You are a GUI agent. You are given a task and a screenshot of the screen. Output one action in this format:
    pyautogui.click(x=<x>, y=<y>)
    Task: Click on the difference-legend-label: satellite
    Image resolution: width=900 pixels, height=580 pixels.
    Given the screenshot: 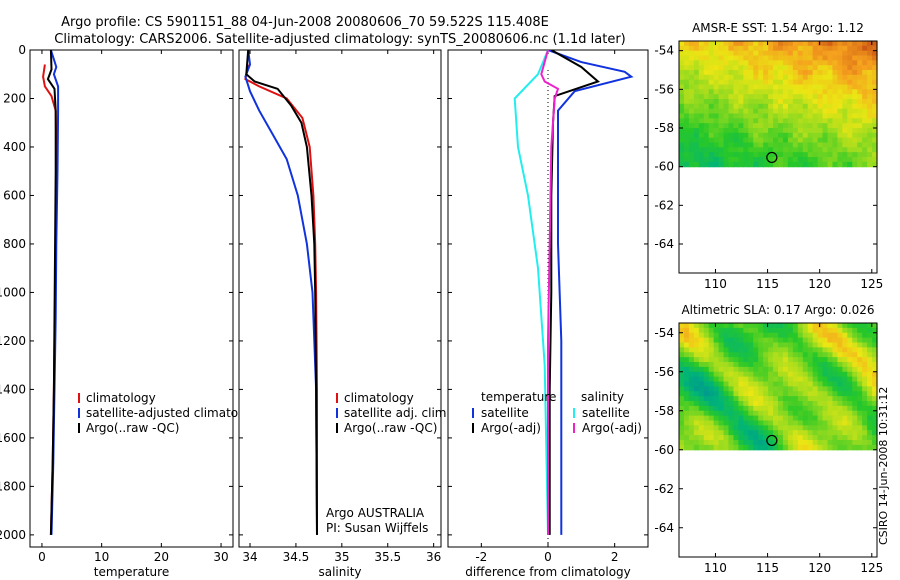 What is the action you would take?
    pyautogui.click(x=505, y=413)
    